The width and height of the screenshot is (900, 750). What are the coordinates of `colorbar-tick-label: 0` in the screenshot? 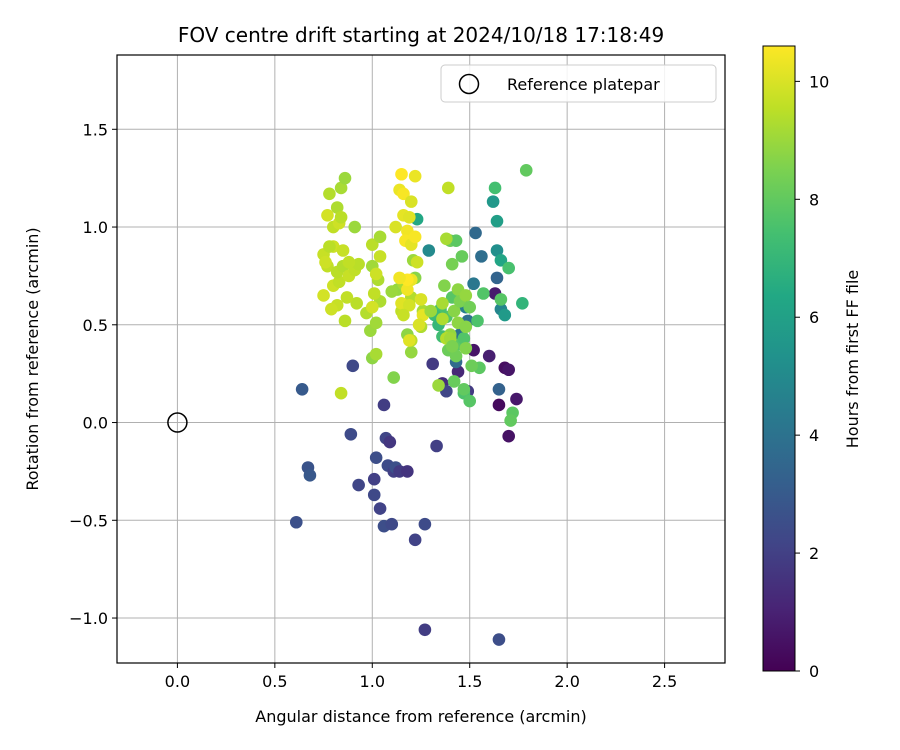 It's located at (814, 671).